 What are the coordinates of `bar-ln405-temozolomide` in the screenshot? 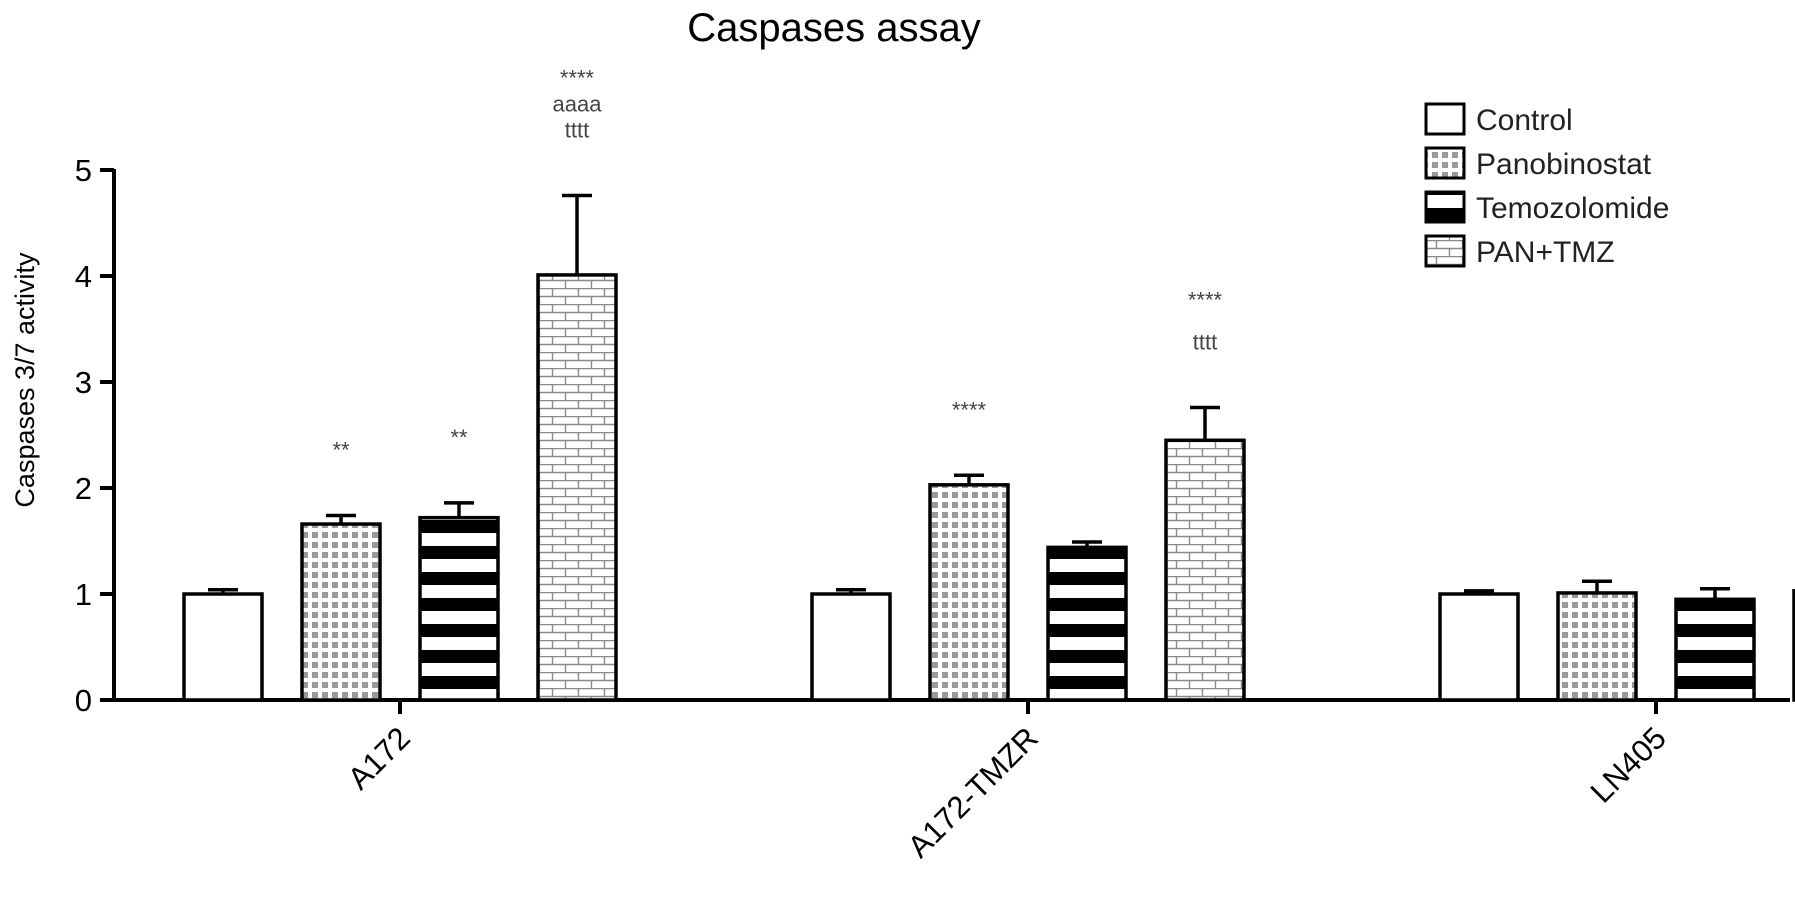 It's located at (1715, 649).